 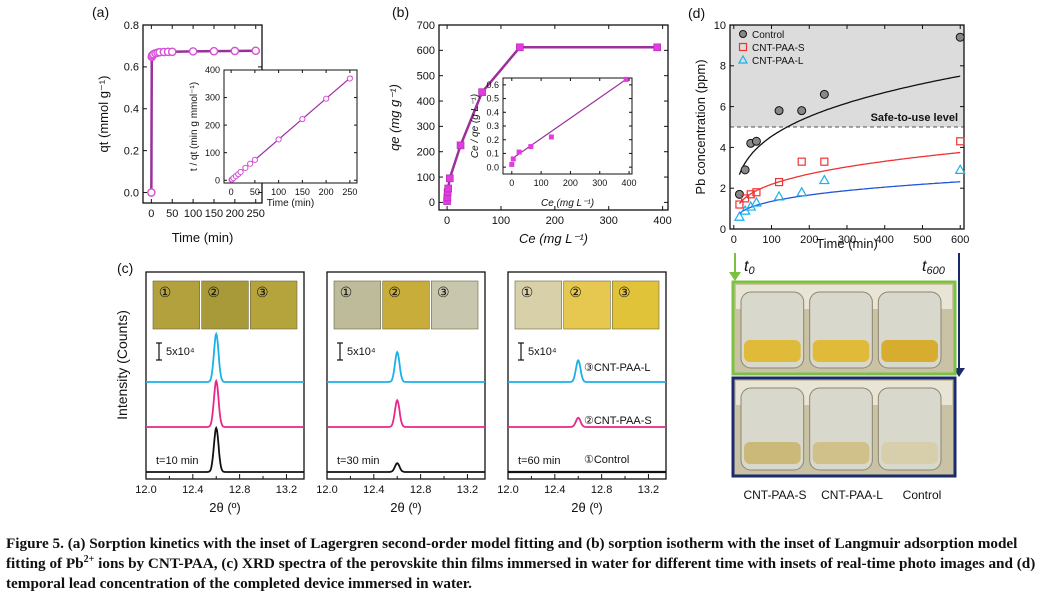 I want to click on panel-a-y-tick-label: 0.4, so click(x=131, y=110).